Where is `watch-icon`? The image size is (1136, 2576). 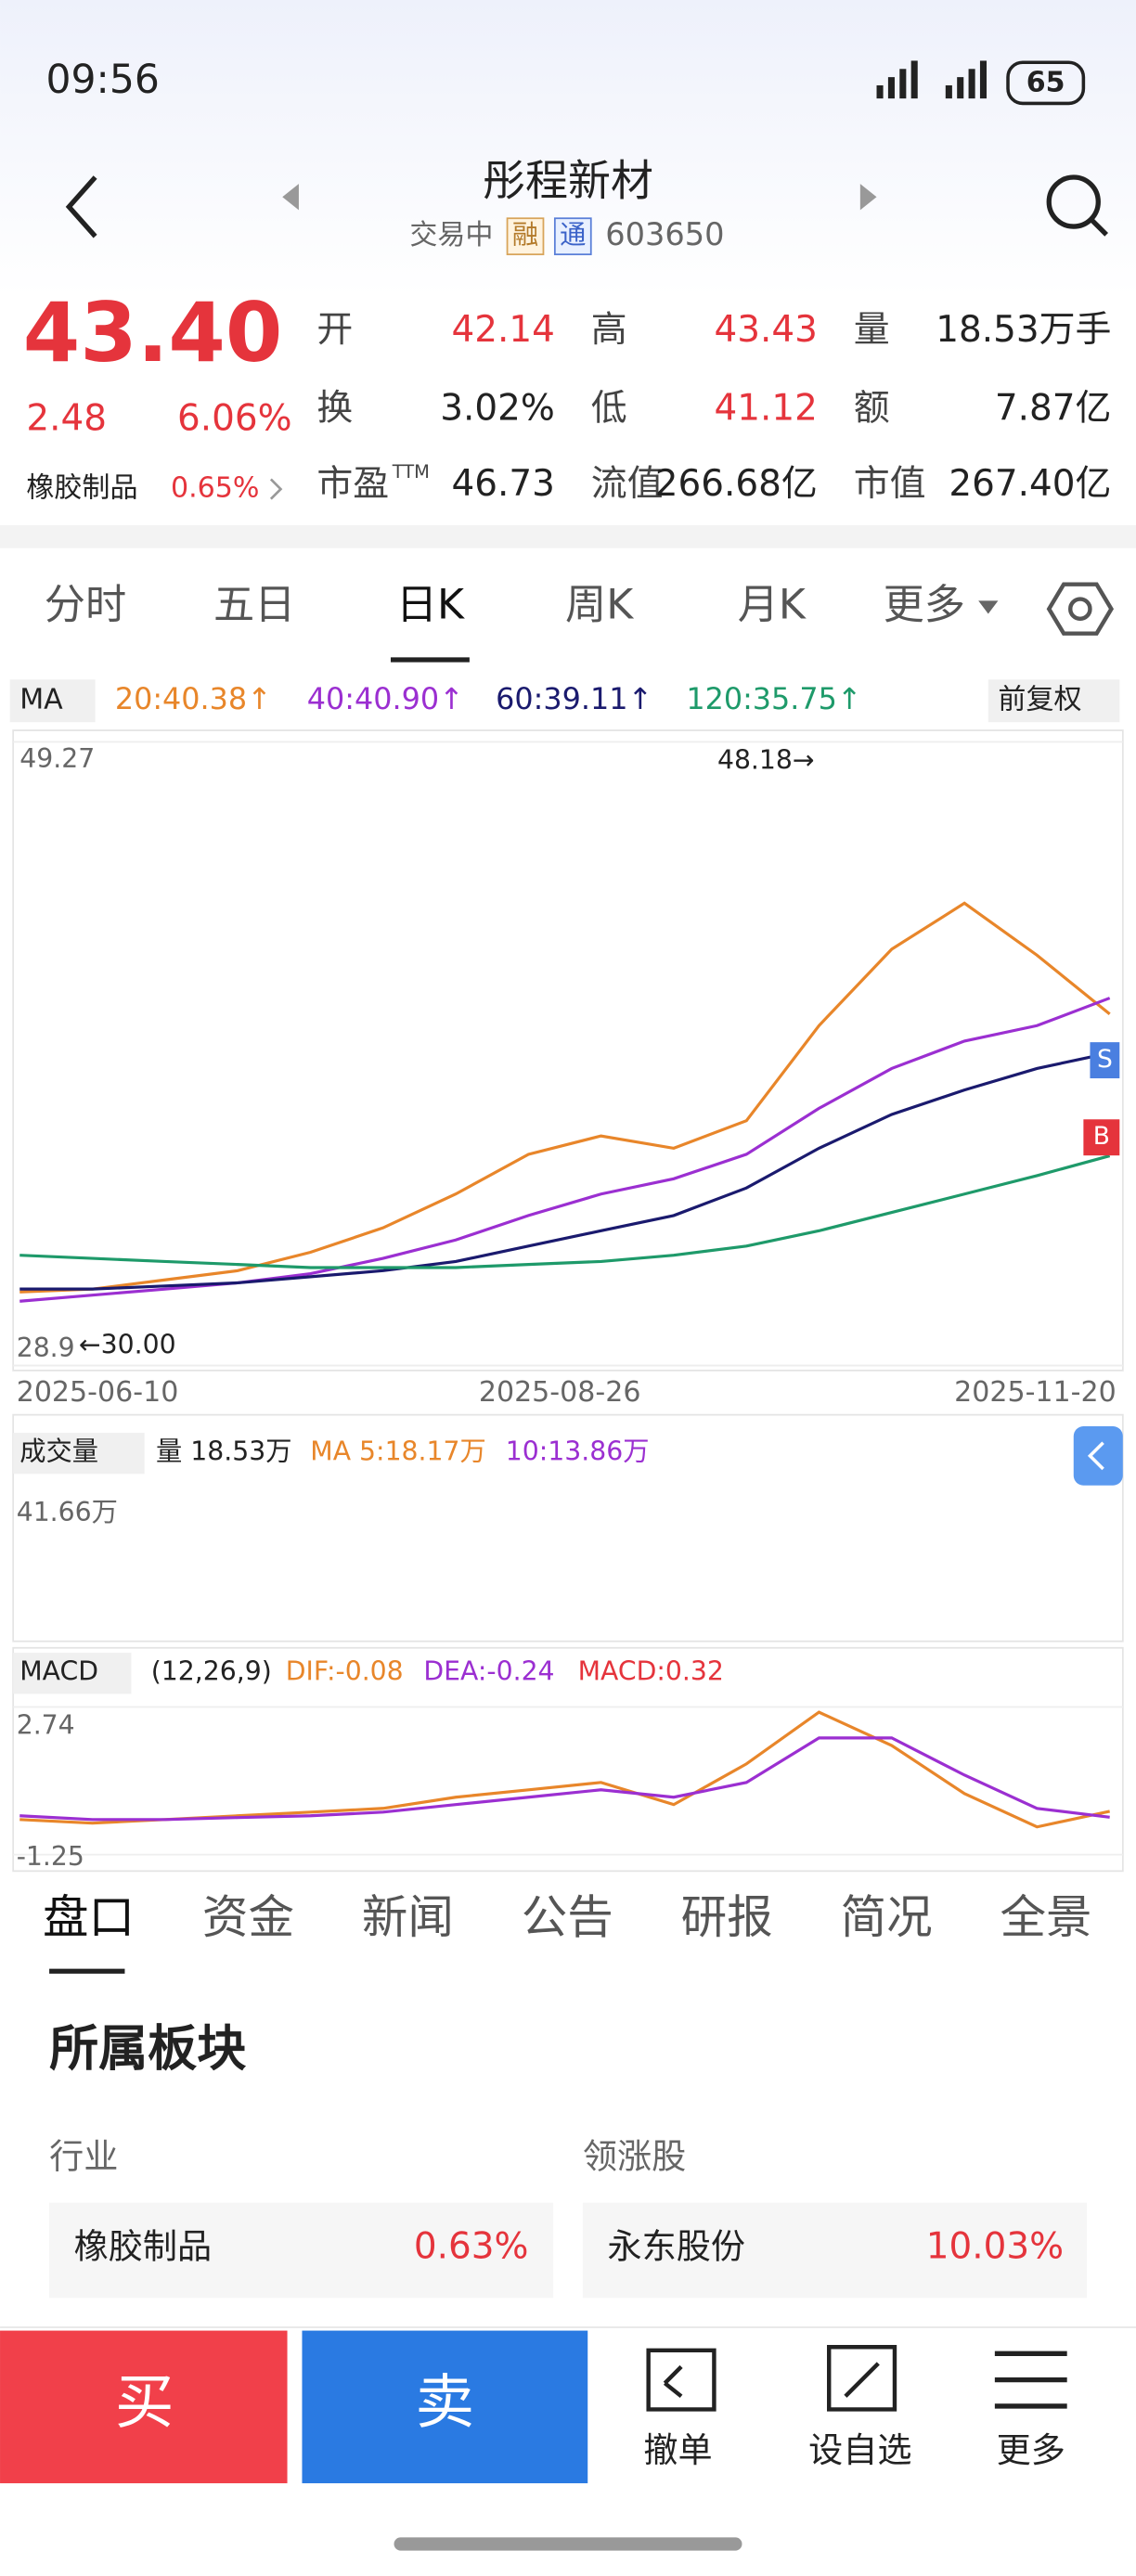 watch-icon is located at coordinates (862, 2378).